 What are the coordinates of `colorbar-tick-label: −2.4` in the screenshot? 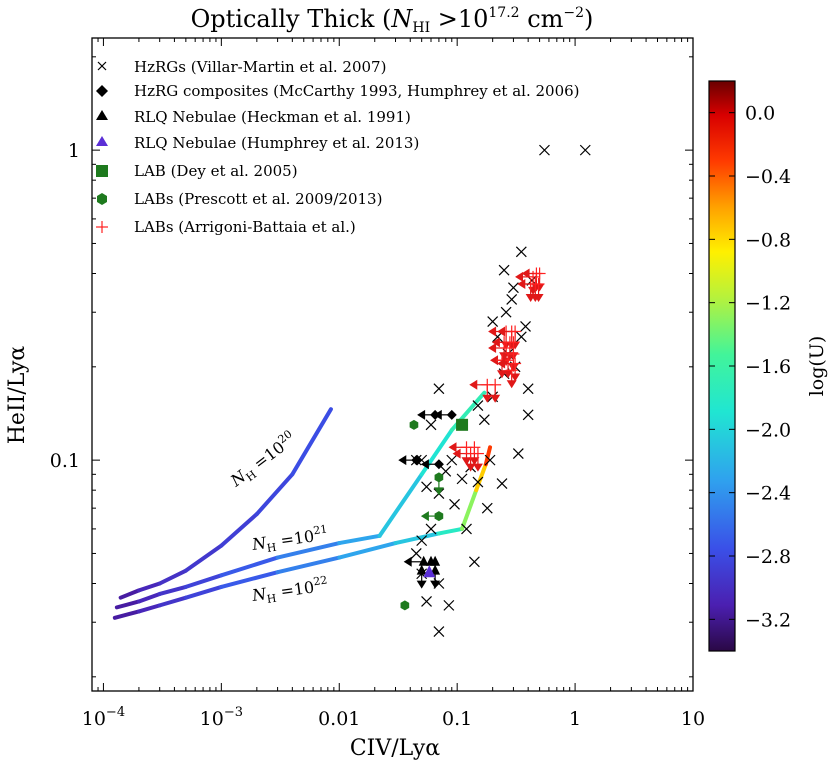 It's located at (768, 494).